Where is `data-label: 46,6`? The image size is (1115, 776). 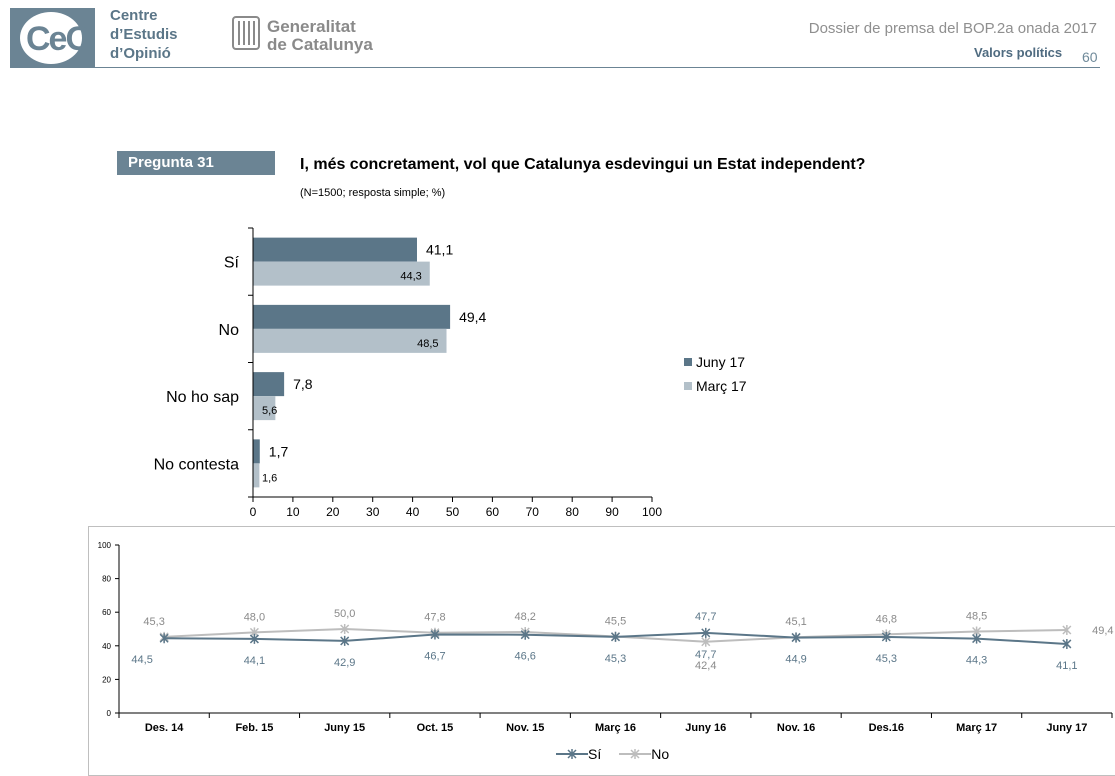
data-label: 46,6 is located at coordinates (525, 657).